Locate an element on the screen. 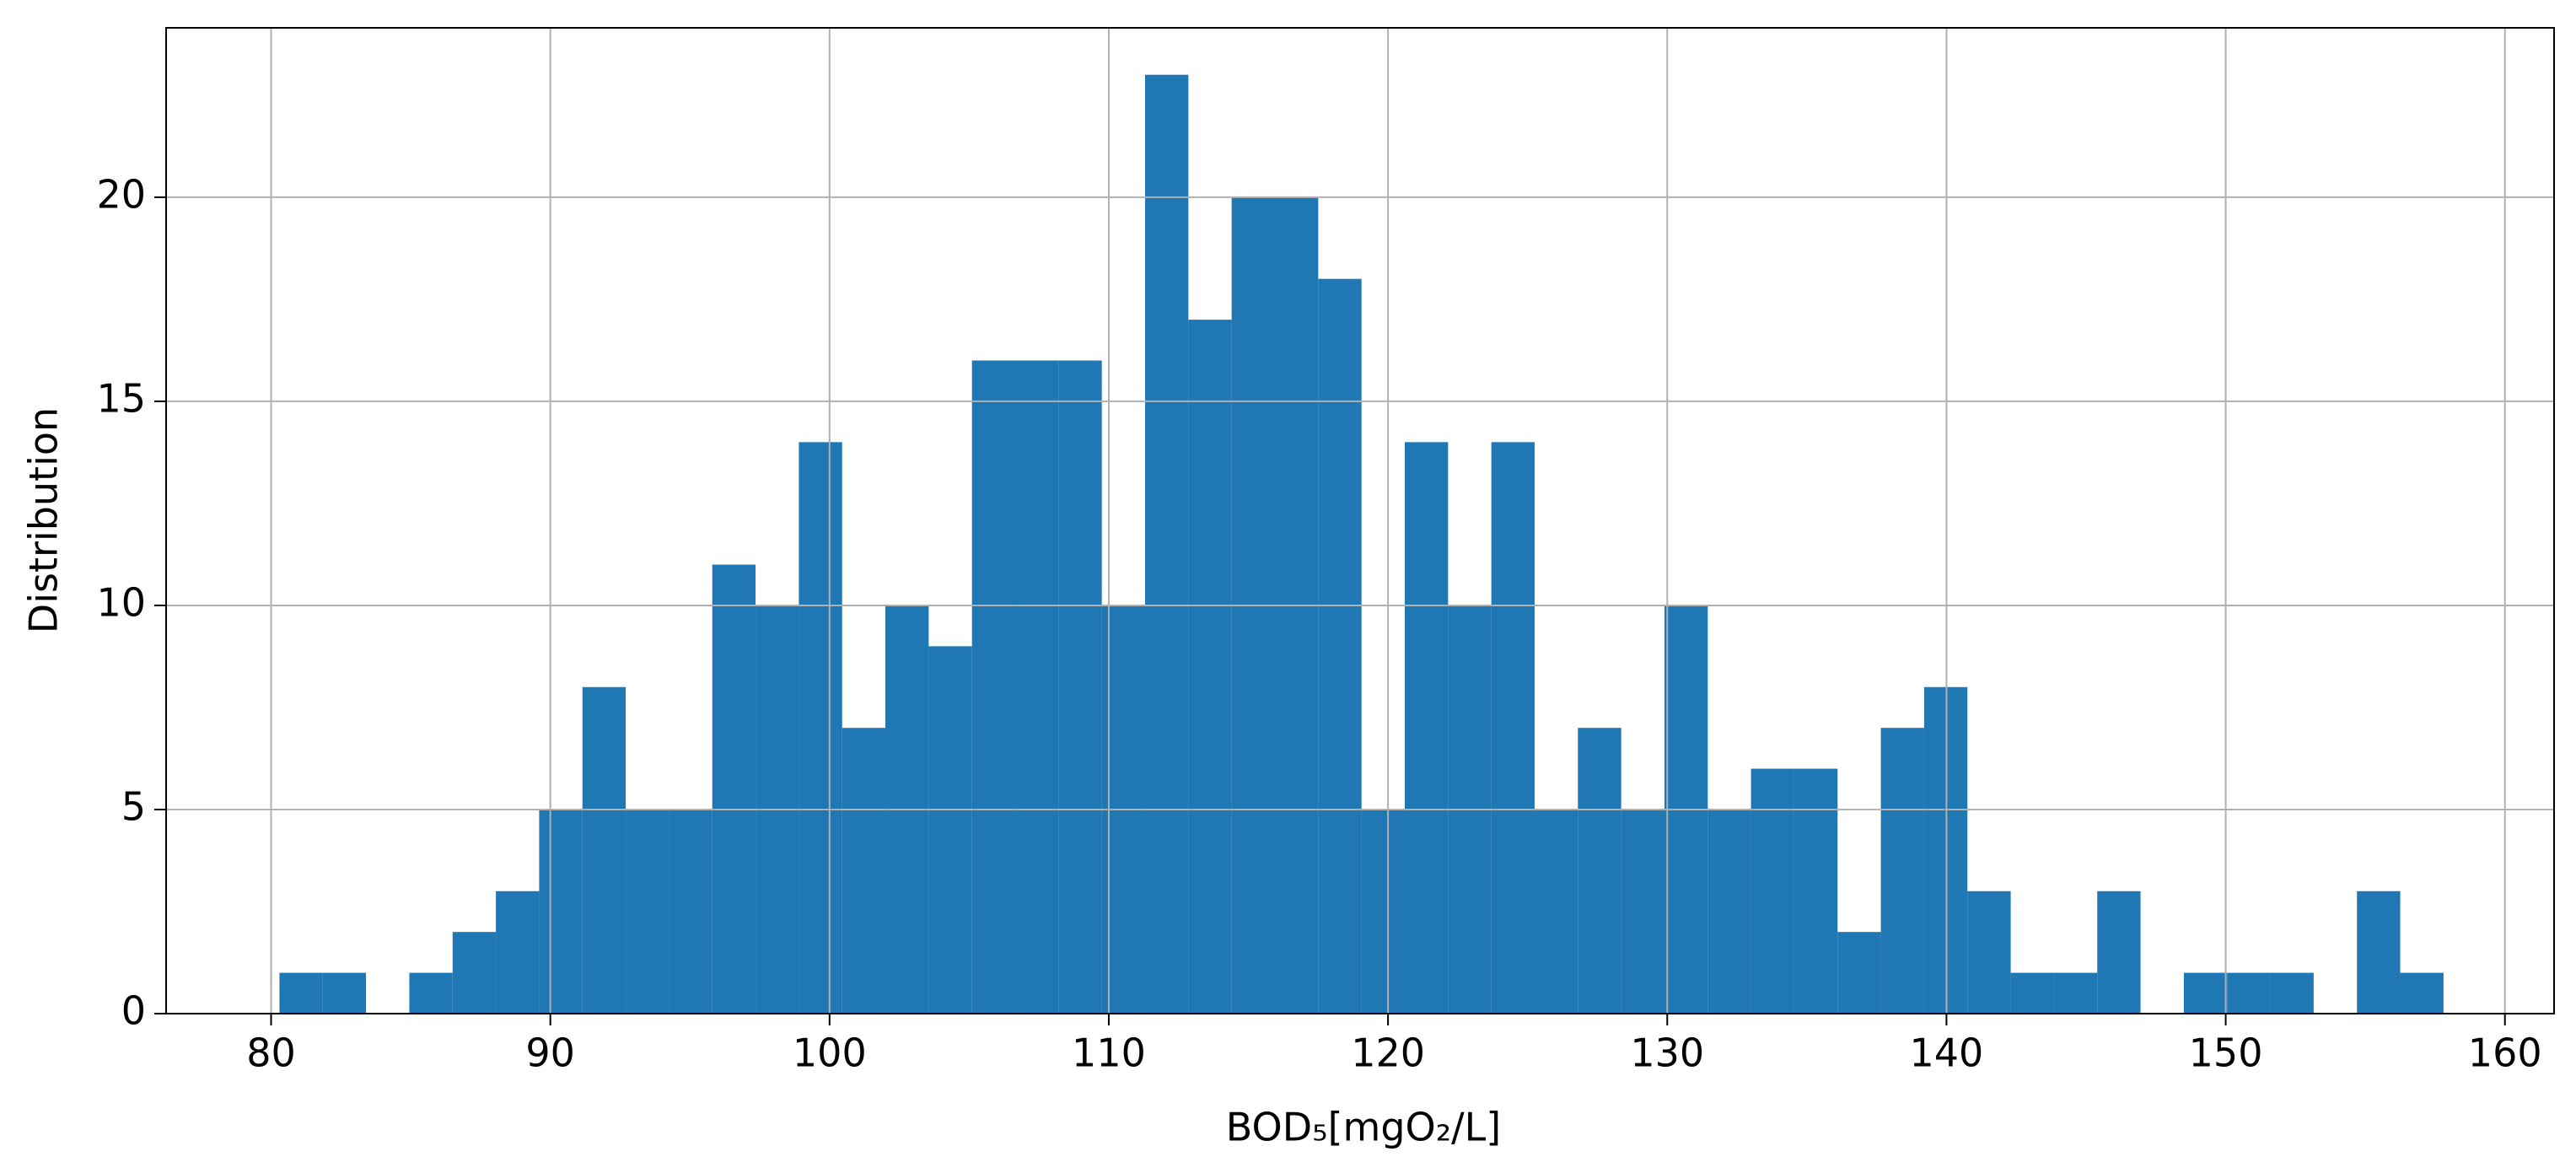 The width and height of the screenshot is (2576, 1173). x-tick-label: 80 is located at coordinates (271, 1053).